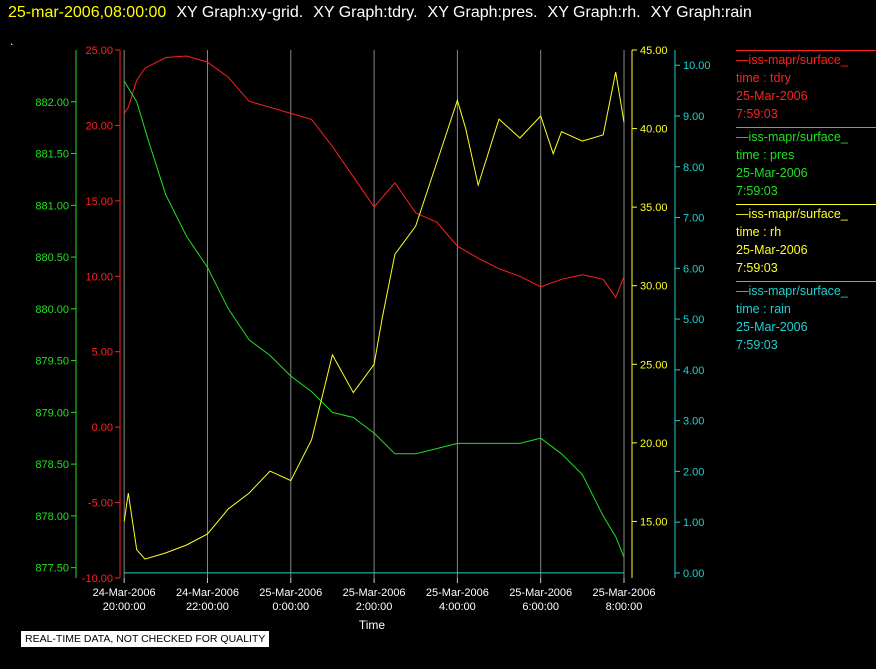 The height and width of the screenshot is (669, 876). What do you see at coordinates (654, 130) in the screenshot?
I see `rh-tick-label: 40.00` at bounding box center [654, 130].